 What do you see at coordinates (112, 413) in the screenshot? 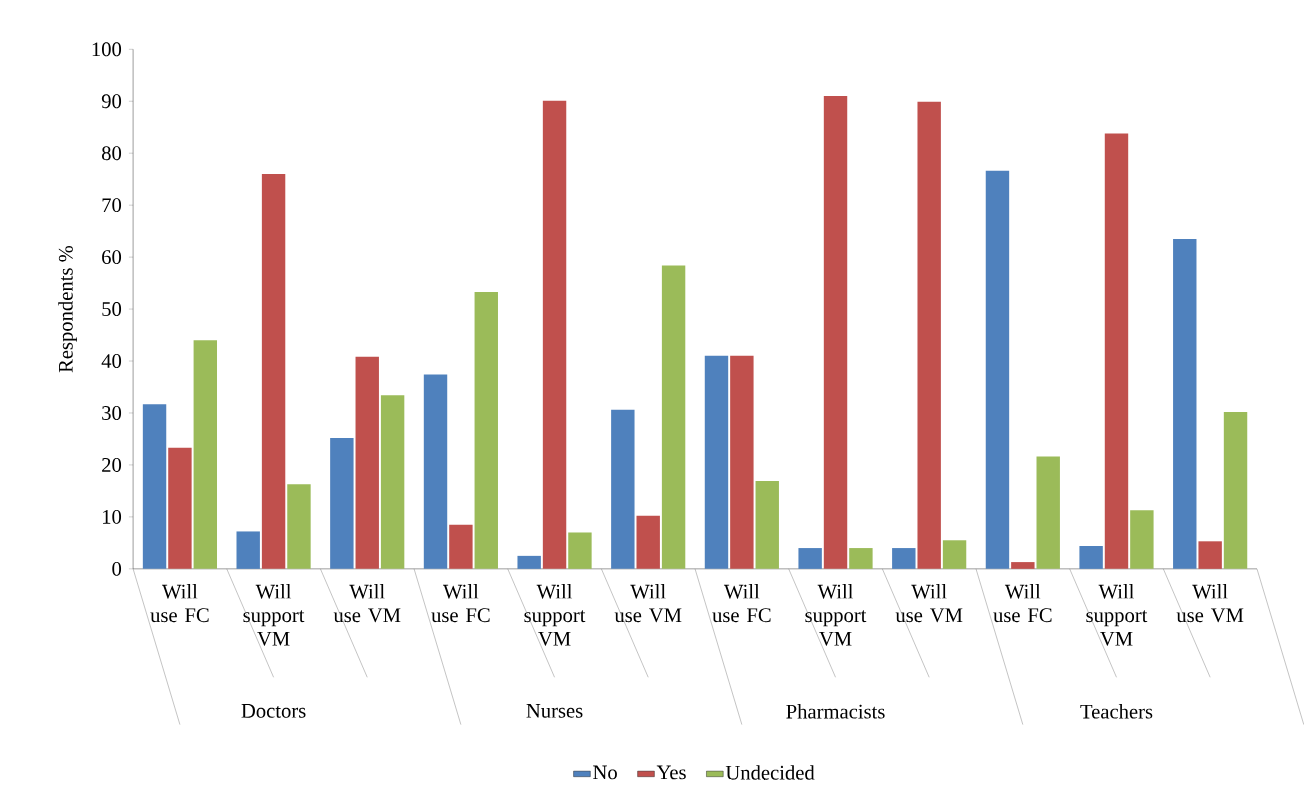
I see `y-tick-label: 30` at bounding box center [112, 413].